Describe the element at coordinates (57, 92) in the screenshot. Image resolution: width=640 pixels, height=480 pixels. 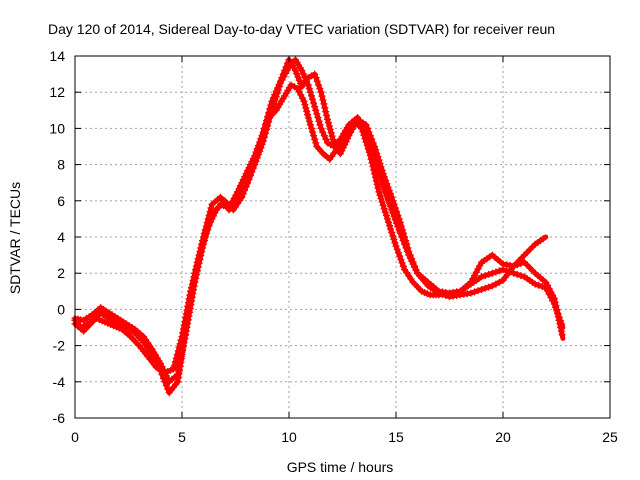
I see `y-tick-label: 12` at that location.